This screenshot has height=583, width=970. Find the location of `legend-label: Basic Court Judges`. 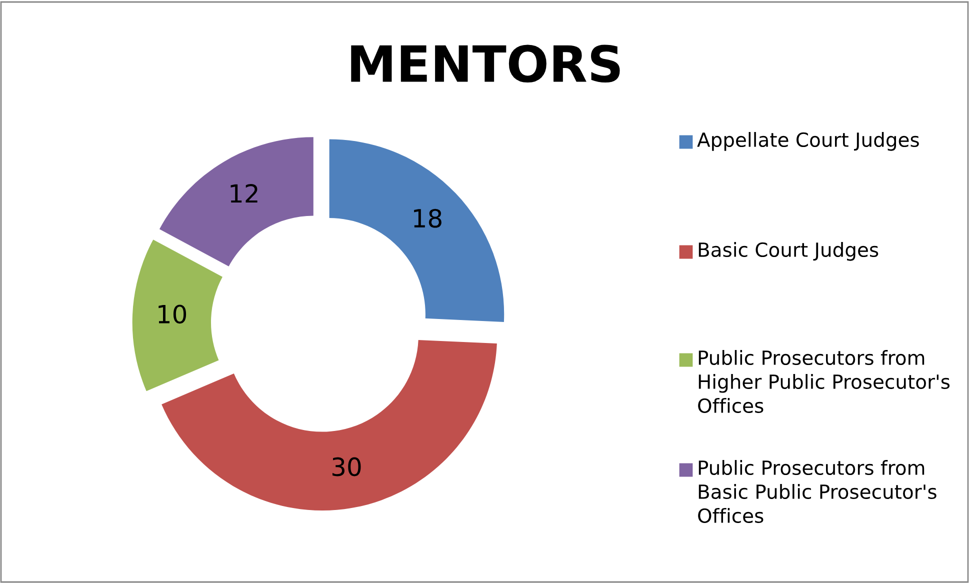

legend-label: Basic Court Judges is located at coordinates (788, 251).